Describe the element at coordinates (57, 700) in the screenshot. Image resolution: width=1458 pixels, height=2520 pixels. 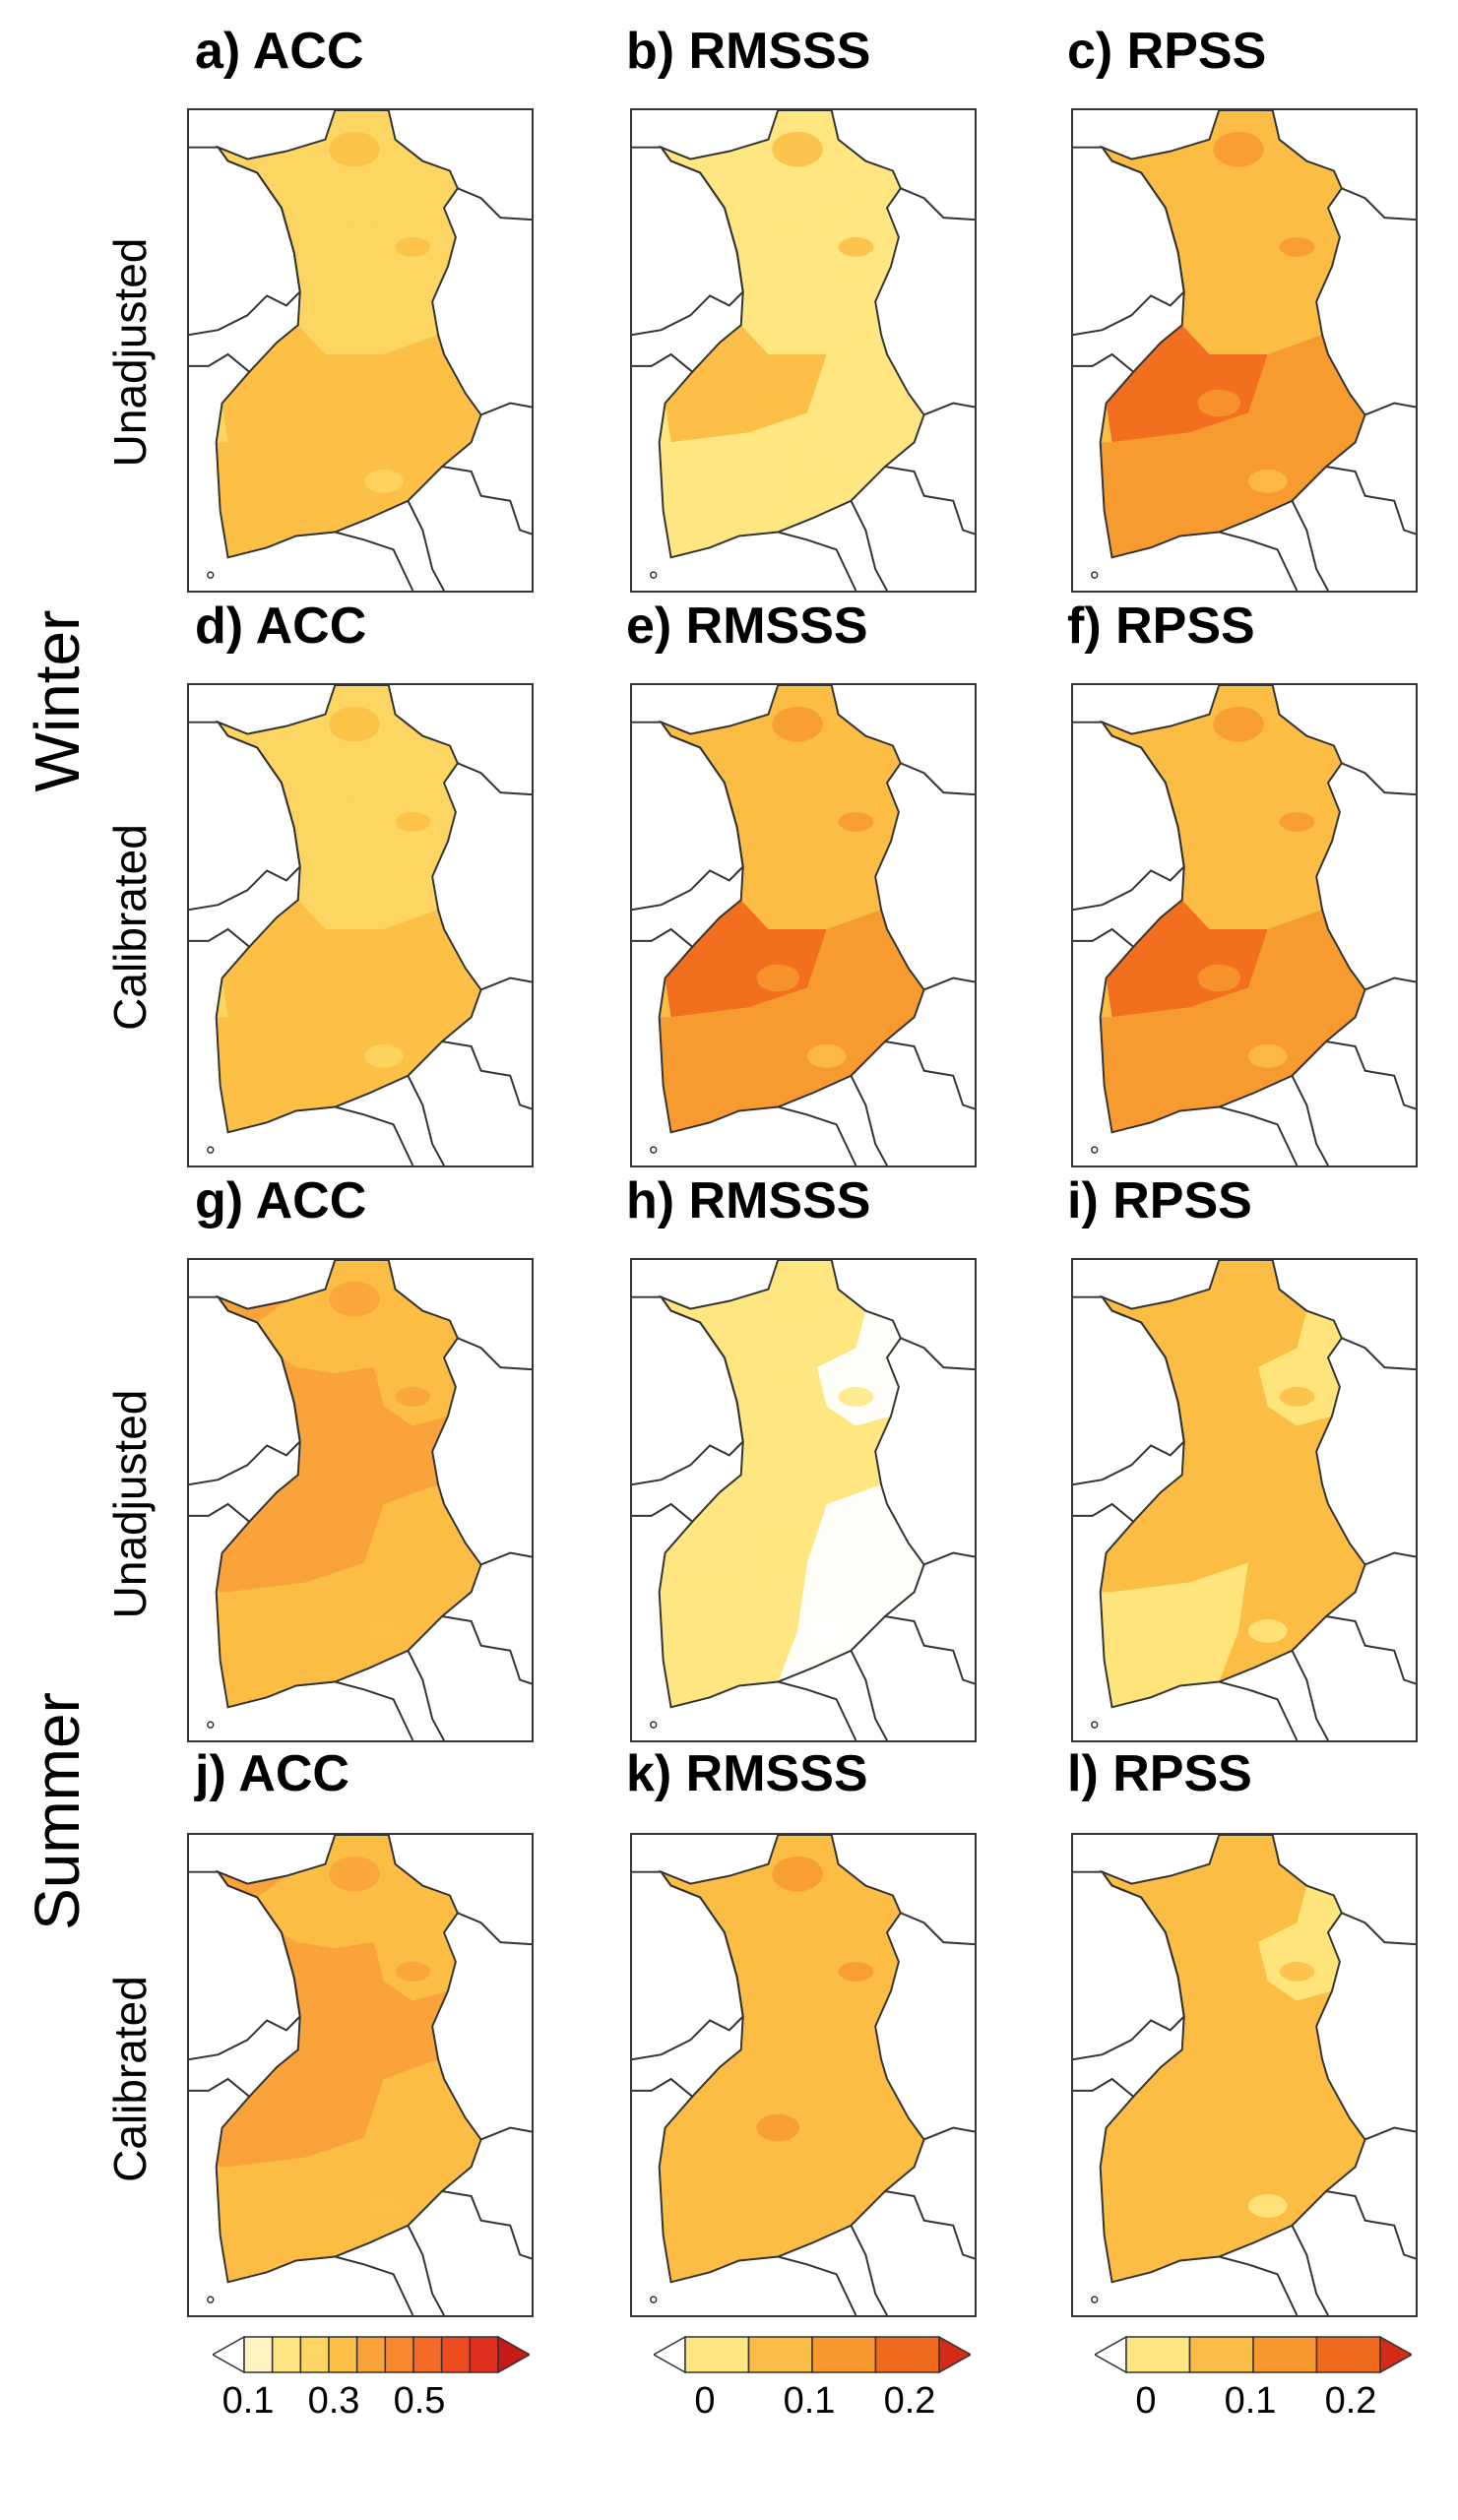
I see `season-label-winter: Winter` at that location.